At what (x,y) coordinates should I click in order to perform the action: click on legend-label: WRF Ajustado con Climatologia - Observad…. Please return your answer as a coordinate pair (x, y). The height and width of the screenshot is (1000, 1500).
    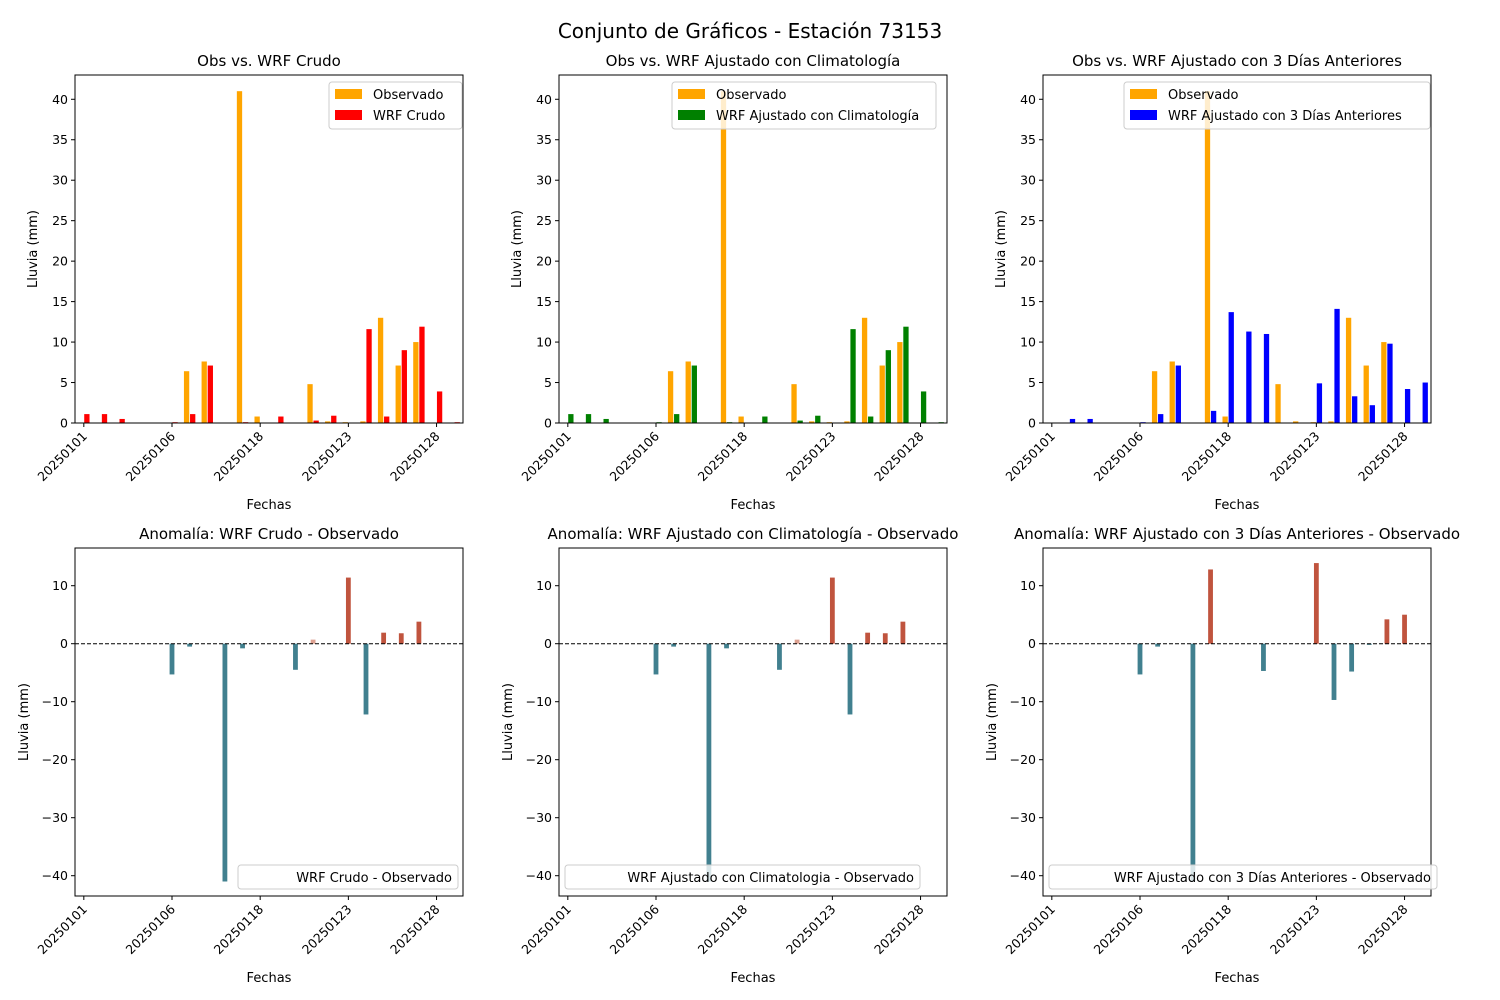
    Looking at the image, I should click on (770, 878).